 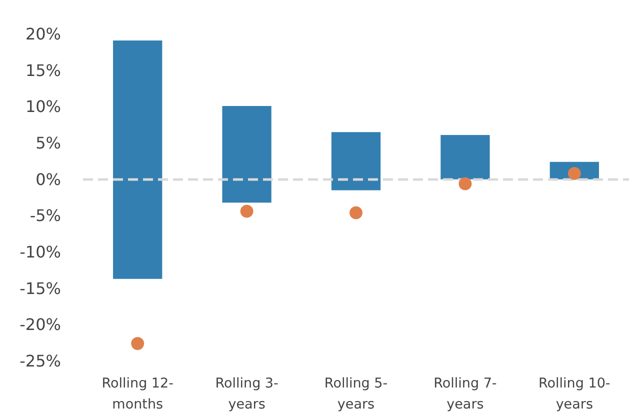 What do you see at coordinates (43, 70) in the screenshot?
I see `y-tick-label: 15%` at bounding box center [43, 70].